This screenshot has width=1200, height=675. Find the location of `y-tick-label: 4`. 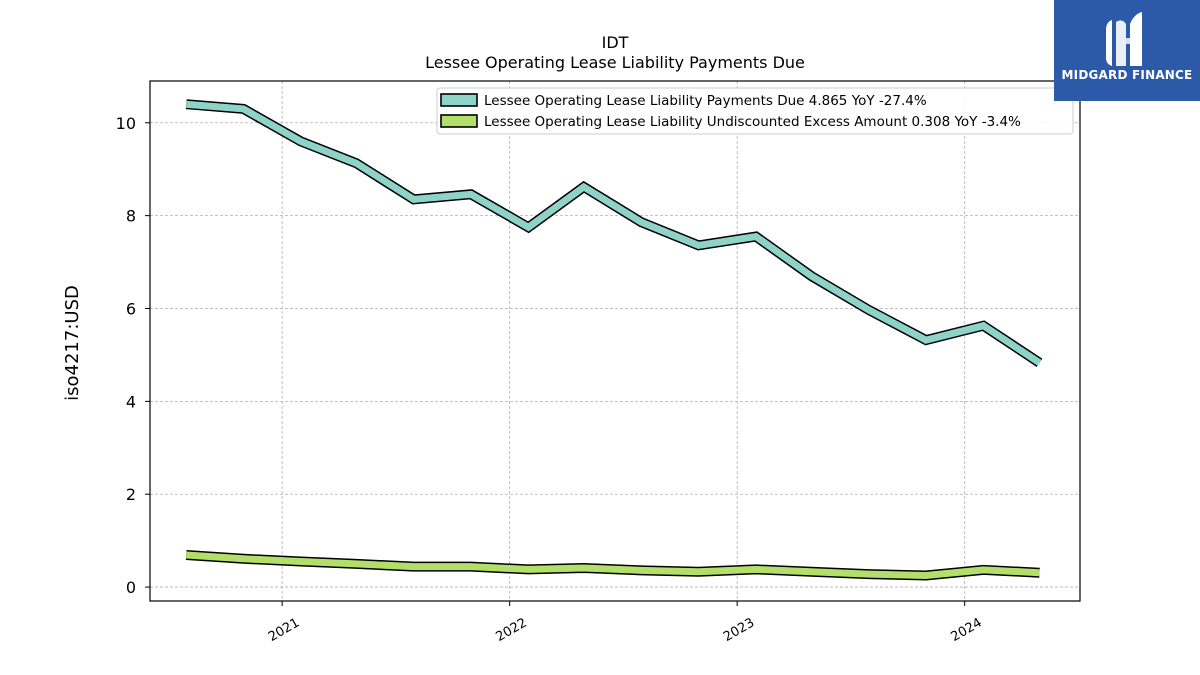

y-tick-label: 4 is located at coordinates (131, 401).